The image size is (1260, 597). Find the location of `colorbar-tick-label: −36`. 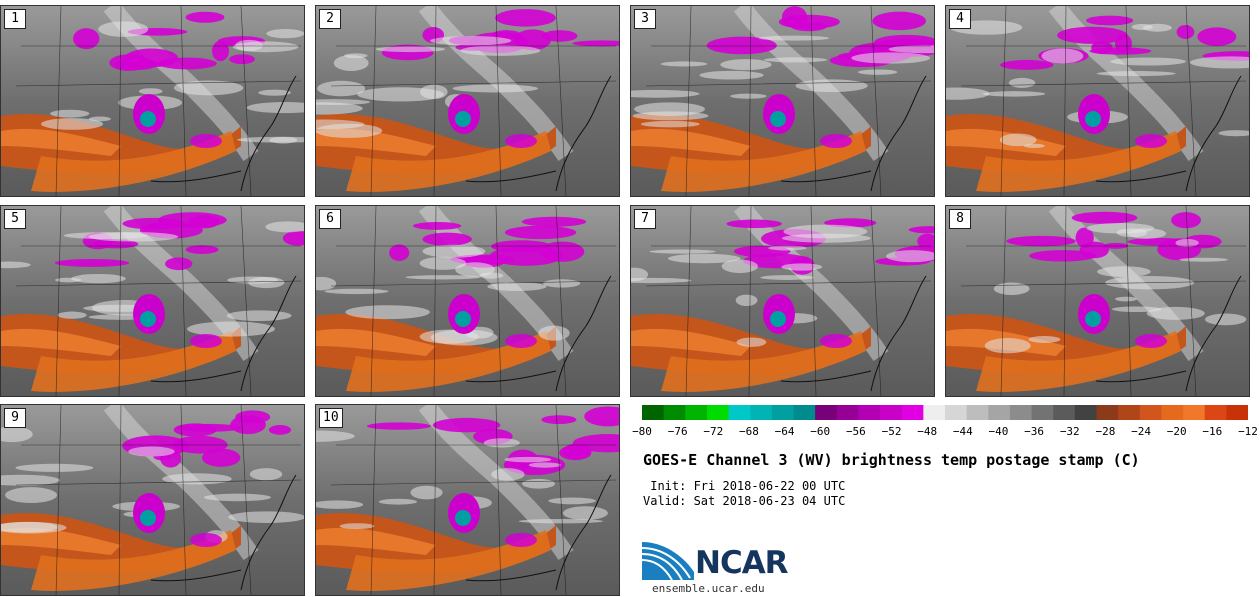

colorbar-tick-label: −36 is located at coordinates (1034, 431).